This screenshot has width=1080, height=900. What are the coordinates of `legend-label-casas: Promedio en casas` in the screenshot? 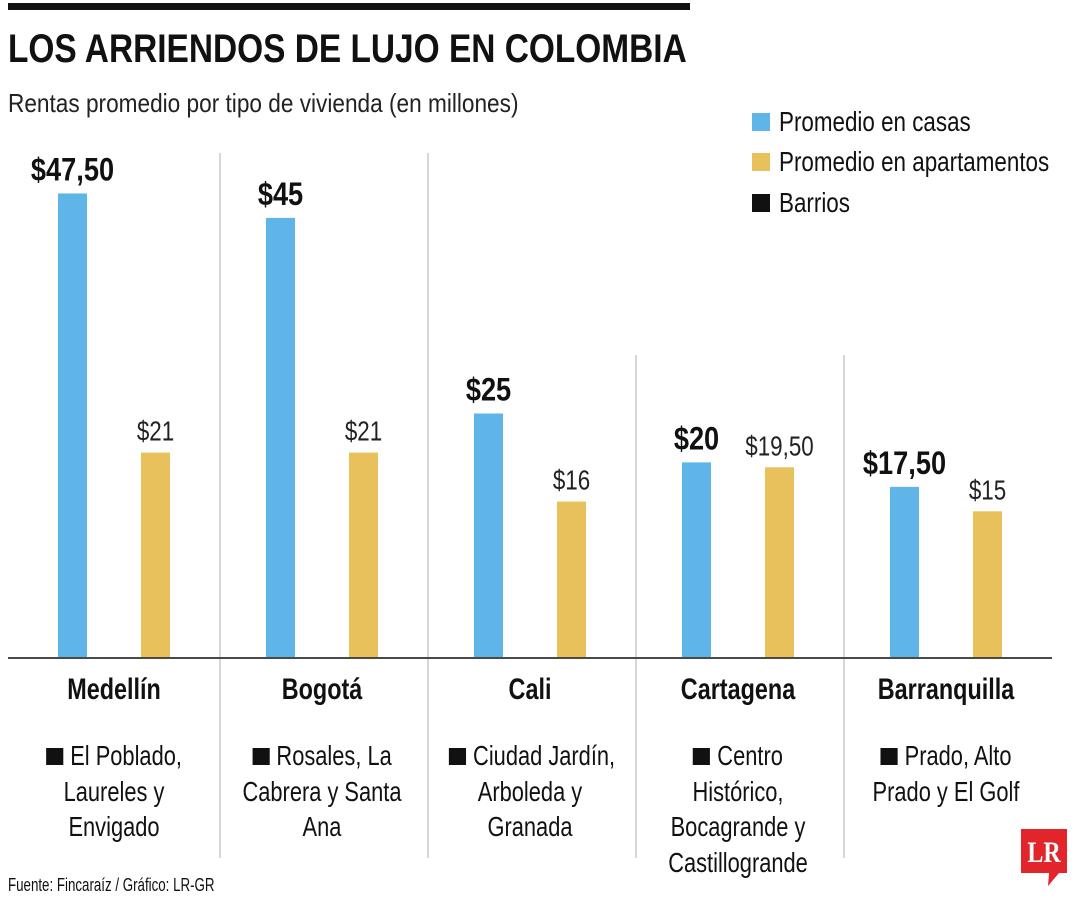 It's located at (875, 121).